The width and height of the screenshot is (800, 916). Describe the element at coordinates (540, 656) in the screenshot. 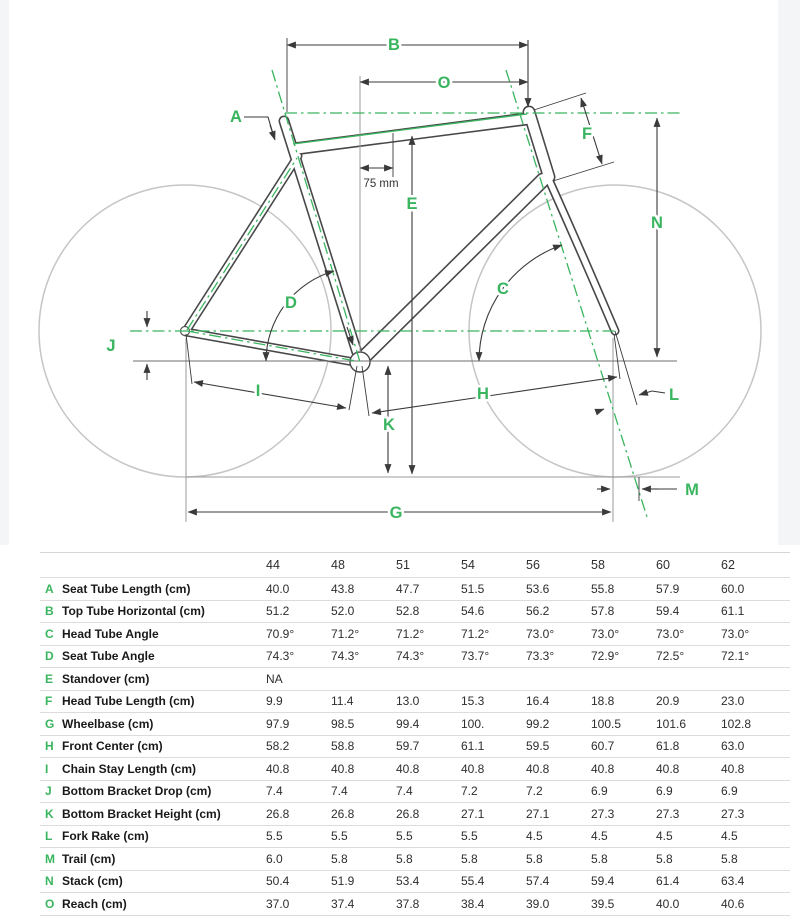

I see `cell-value: 73.3°` at that location.